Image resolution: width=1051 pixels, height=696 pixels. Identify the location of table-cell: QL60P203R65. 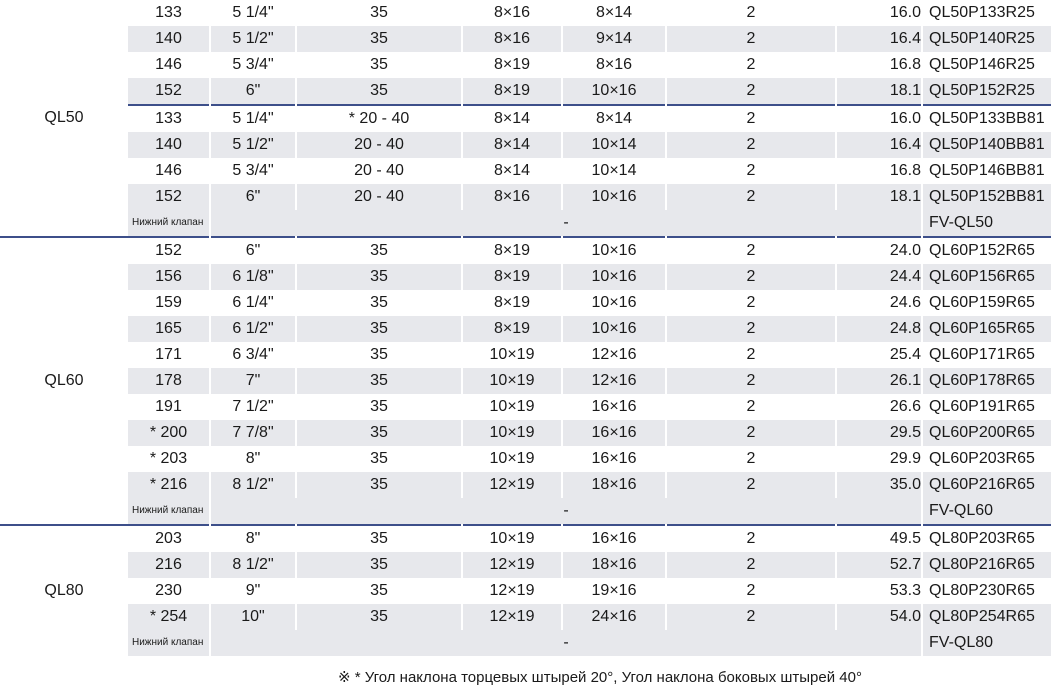
(982, 458).